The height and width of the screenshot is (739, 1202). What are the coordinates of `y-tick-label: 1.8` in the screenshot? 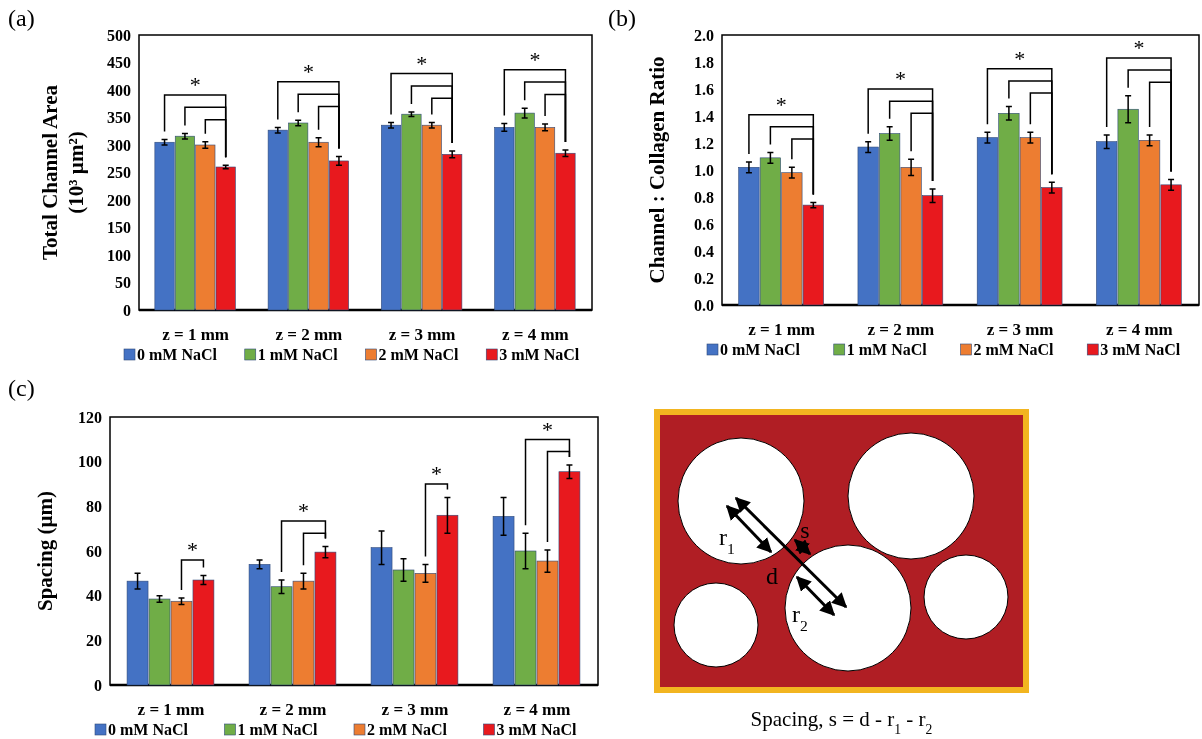 It's located at (704, 62).